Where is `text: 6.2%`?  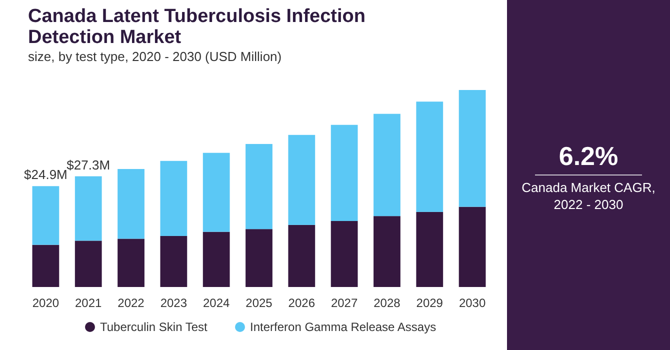 text: 6.2% is located at coordinates (588, 156).